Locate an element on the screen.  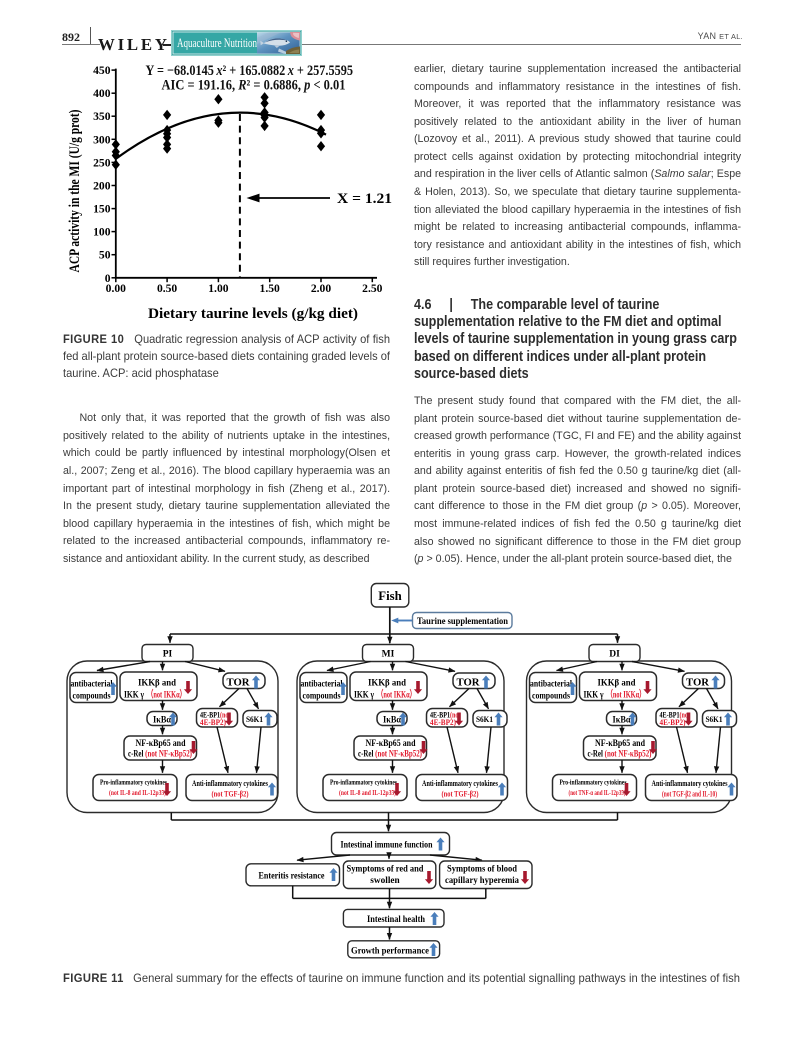
svg-text: 2.50 is located at coordinates (372, 288).